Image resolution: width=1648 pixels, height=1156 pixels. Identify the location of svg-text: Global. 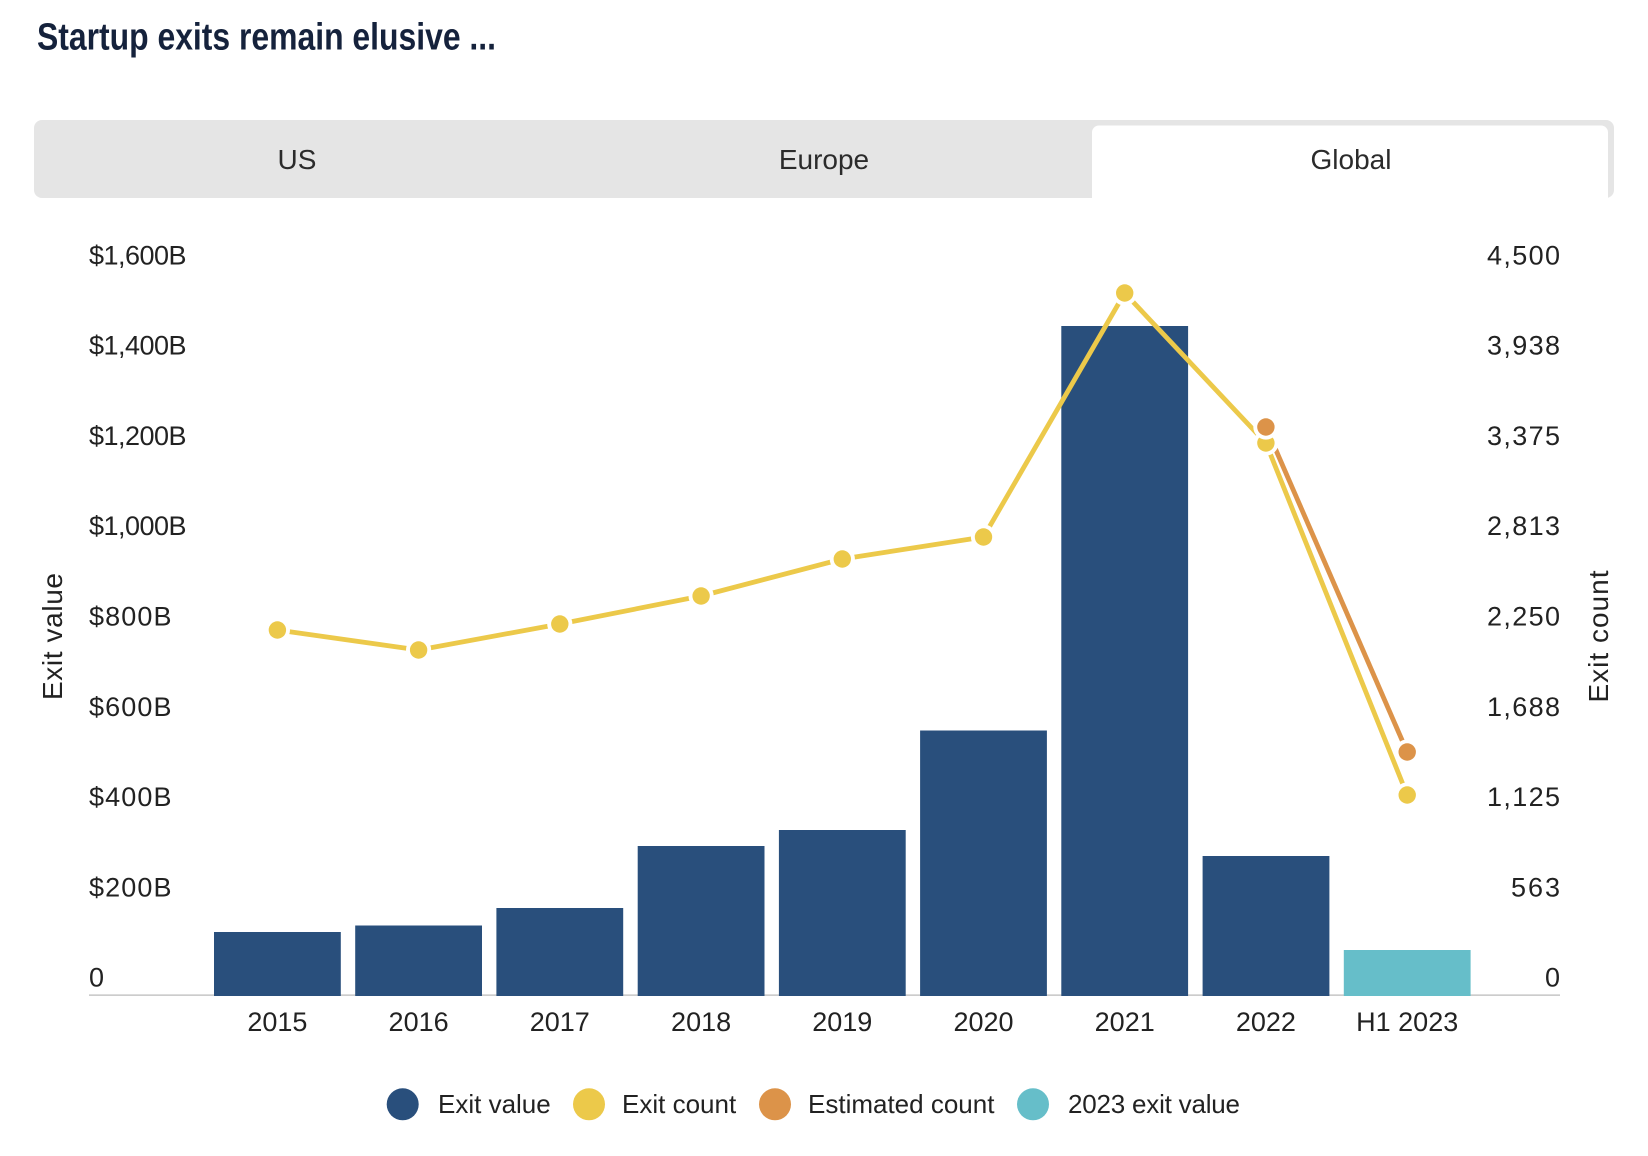
(1351, 159).